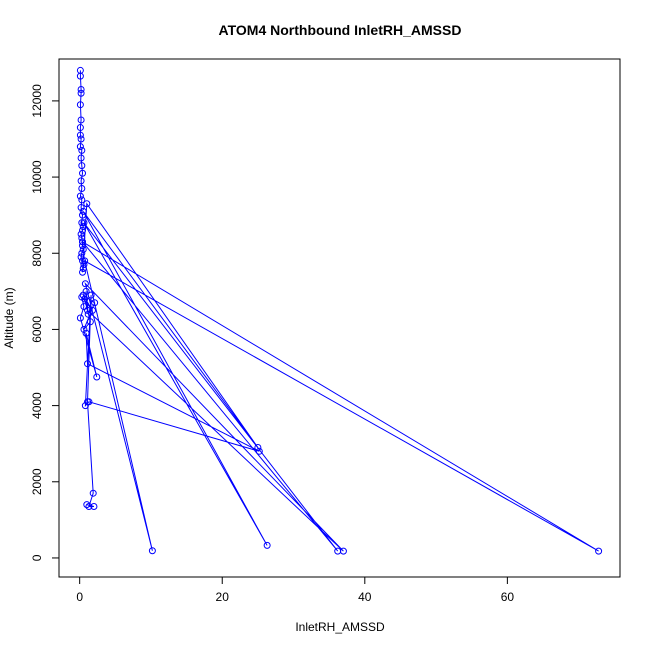 This screenshot has height=650, width=650. I want to click on y-tick-label: 6000, so click(37, 329).